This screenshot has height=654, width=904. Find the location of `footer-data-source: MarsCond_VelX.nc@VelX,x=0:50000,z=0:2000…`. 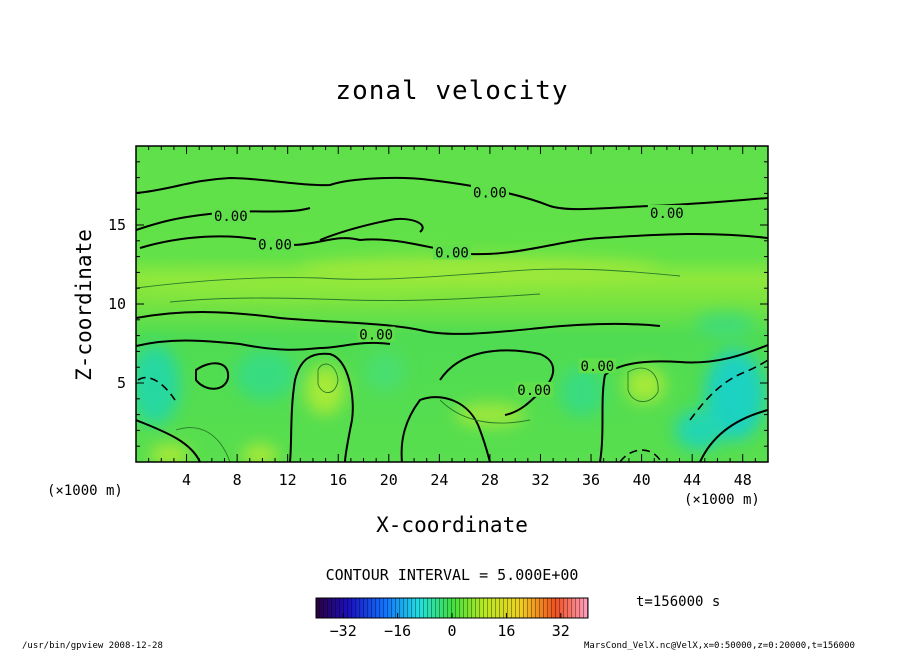

footer-data-source: MarsCond_VelX.nc@VelX,x=0:50000,z=0:2000… is located at coordinates (719, 646).